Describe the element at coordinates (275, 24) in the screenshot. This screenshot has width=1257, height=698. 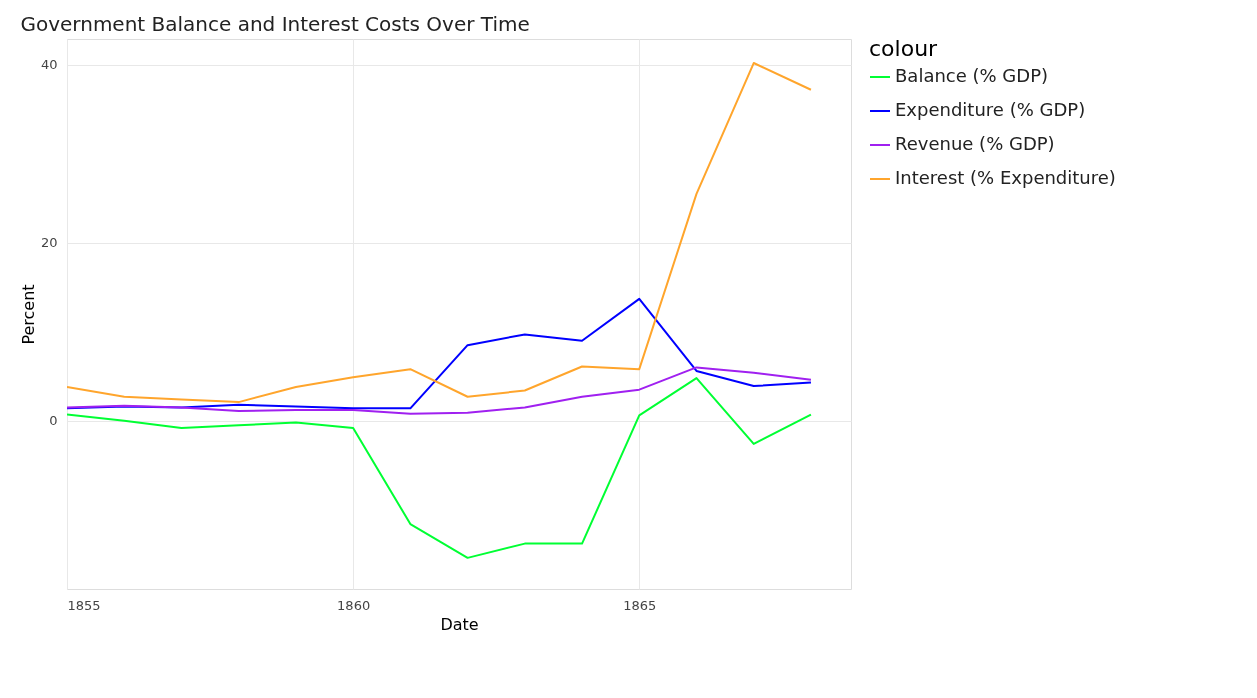
I see `chart-title: Government Balance and Interest Costs Over Time` at that location.